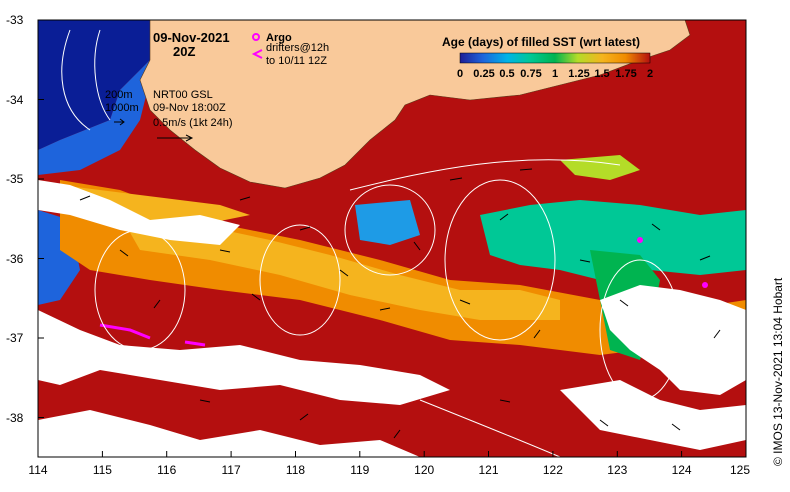 The width and height of the screenshot is (790, 492). I want to click on y-tick-label: -35, so click(15, 179).